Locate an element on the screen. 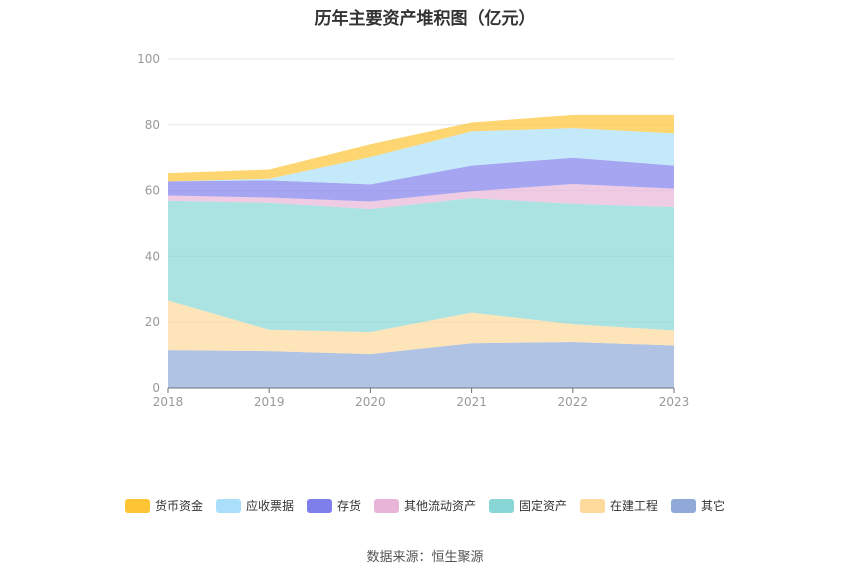 Image resolution: width=850 pixels, height=575 pixels. legend-item: 其他流动资产 is located at coordinates (424, 505).